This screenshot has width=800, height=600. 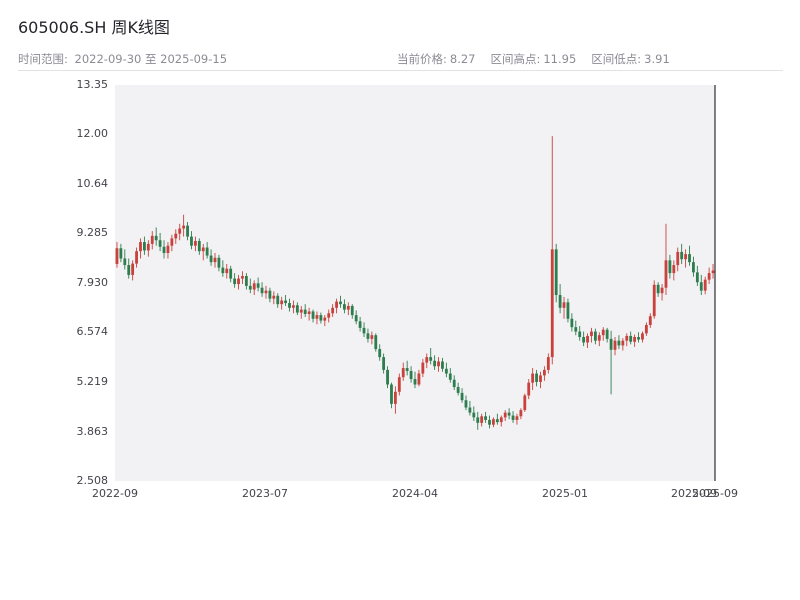 What do you see at coordinates (616, 59) in the screenshot?
I see `stat-range-low-label: 区间低点:` at bounding box center [616, 59].